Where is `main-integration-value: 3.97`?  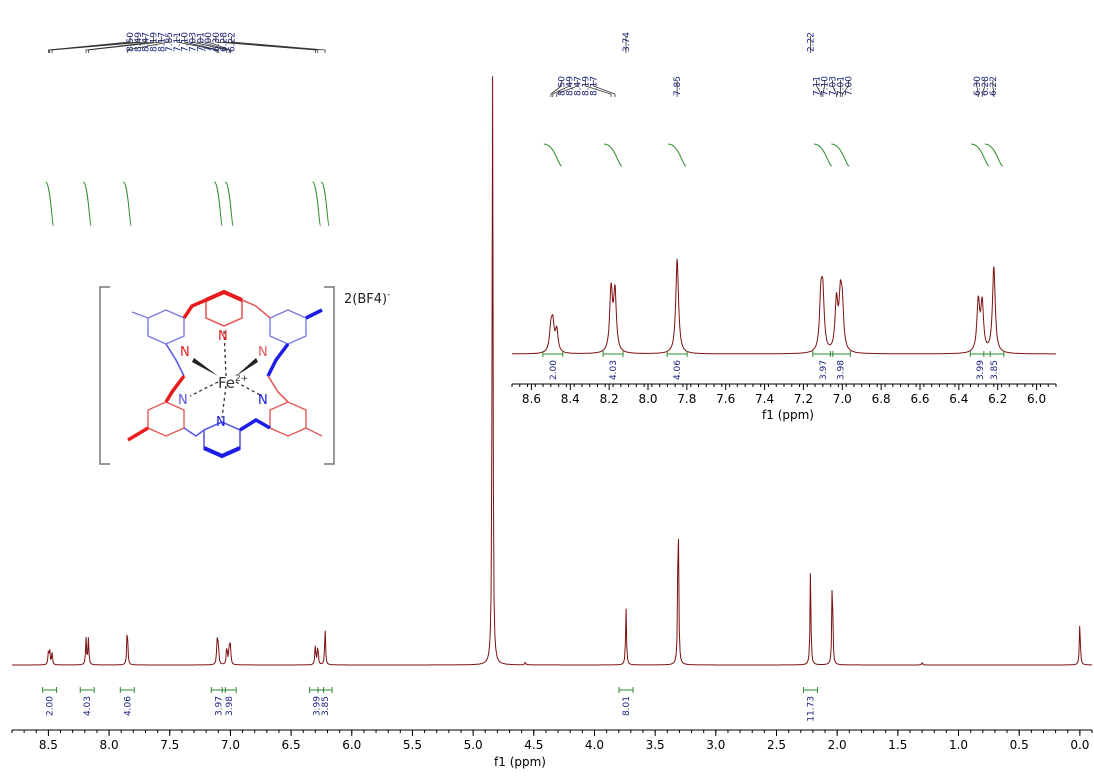
main-integration-value: 3.97 is located at coordinates (219, 706).